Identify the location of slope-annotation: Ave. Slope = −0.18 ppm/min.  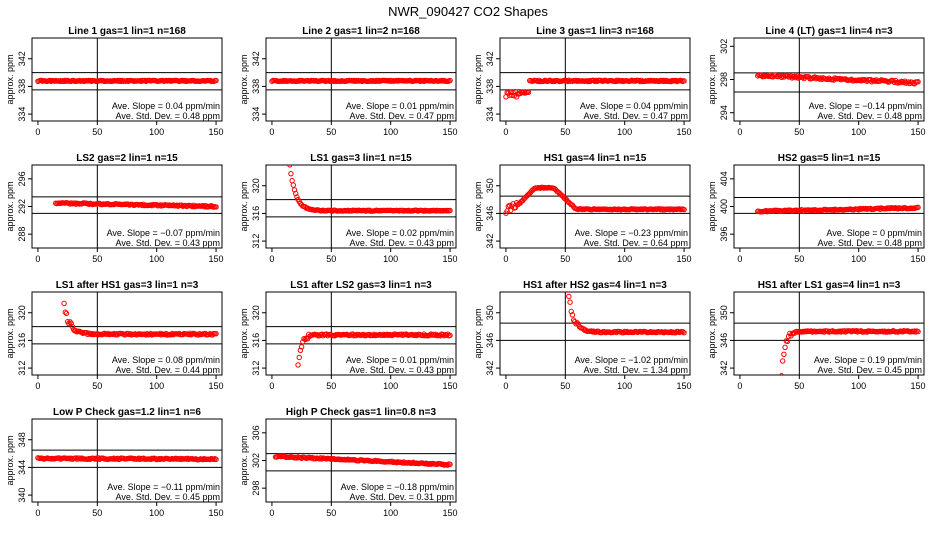
(397, 487).